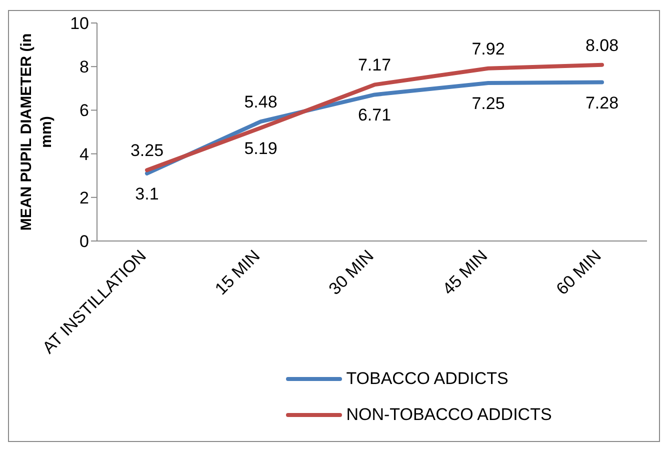 This screenshot has height=451, width=668. Describe the element at coordinates (488, 48) in the screenshot. I see `data-label: 7.92` at that location.